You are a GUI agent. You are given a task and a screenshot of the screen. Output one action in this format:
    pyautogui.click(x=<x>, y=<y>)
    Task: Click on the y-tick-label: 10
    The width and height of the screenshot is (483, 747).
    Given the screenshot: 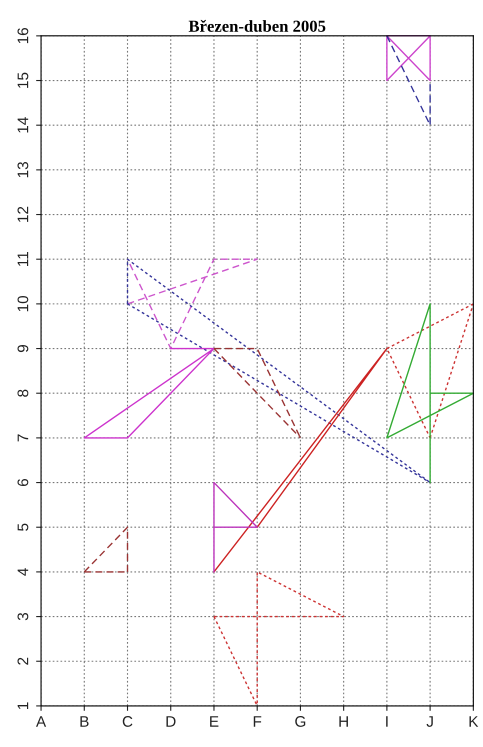 What is the action you would take?
    pyautogui.click(x=22, y=304)
    